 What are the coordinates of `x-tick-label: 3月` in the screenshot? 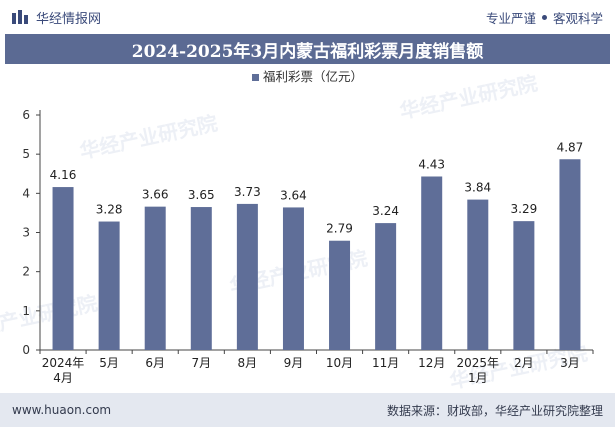 It's located at (570, 363).